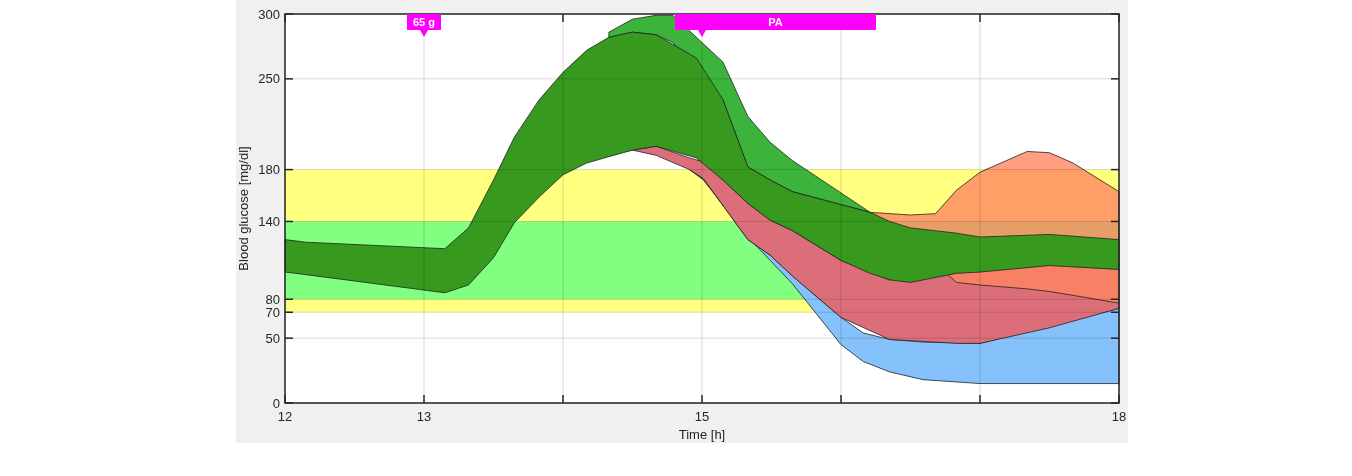 The height and width of the screenshot is (476, 1352). What do you see at coordinates (424, 416) in the screenshot?
I see `x-tick-label: 13` at bounding box center [424, 416].